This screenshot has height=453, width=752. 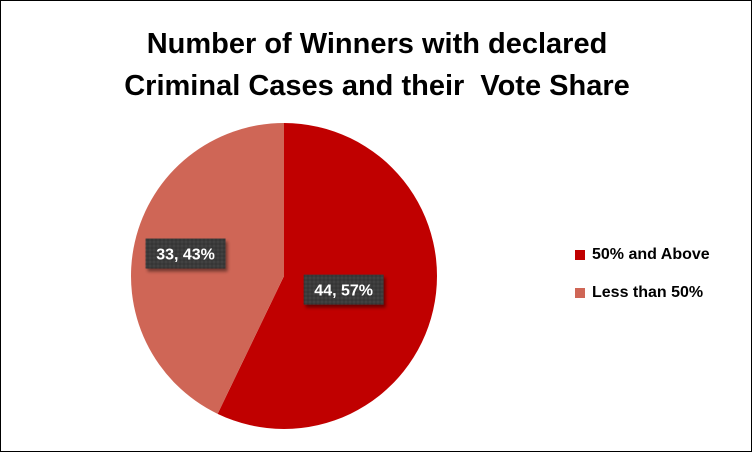 I want to click on pie-data-labels: 44, 57% 33, 43%, so click(x=264, y=271).